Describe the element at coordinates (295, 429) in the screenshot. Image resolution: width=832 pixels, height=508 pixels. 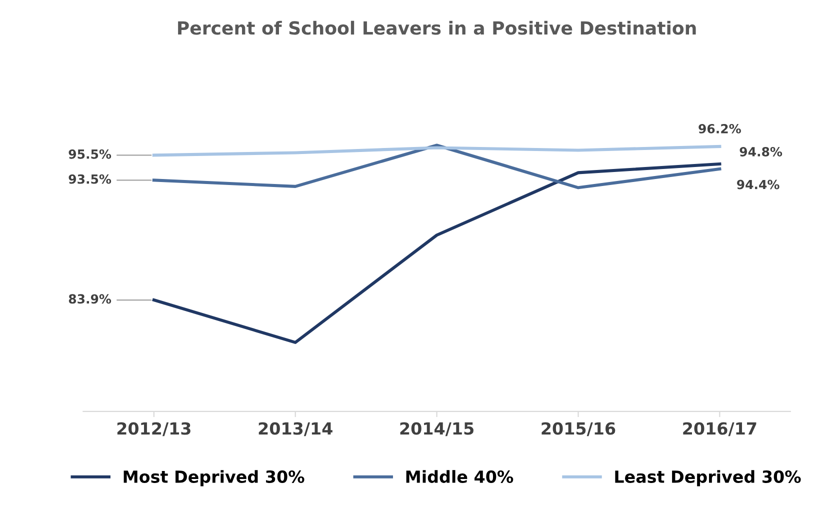
I see `x-tick-label: 2013/14` at that location.